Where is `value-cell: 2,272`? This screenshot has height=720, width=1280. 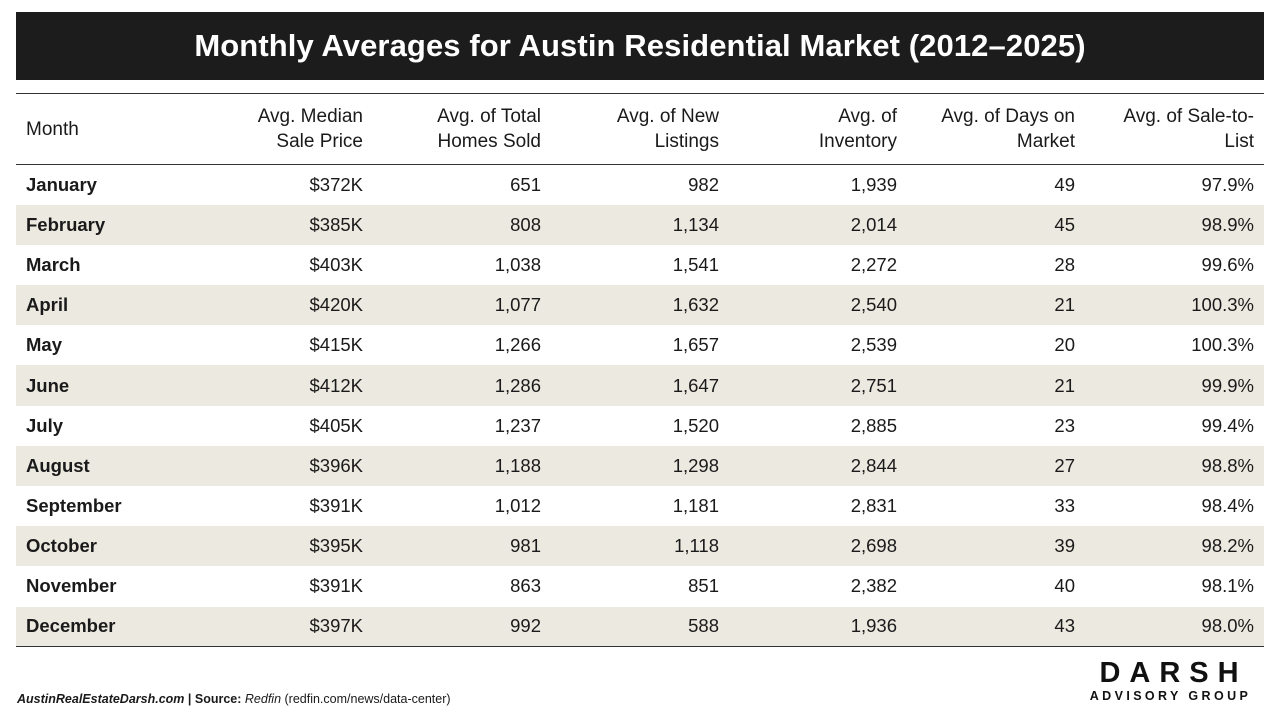 value-cell: 2,272 is located at coordinates (873, 264).